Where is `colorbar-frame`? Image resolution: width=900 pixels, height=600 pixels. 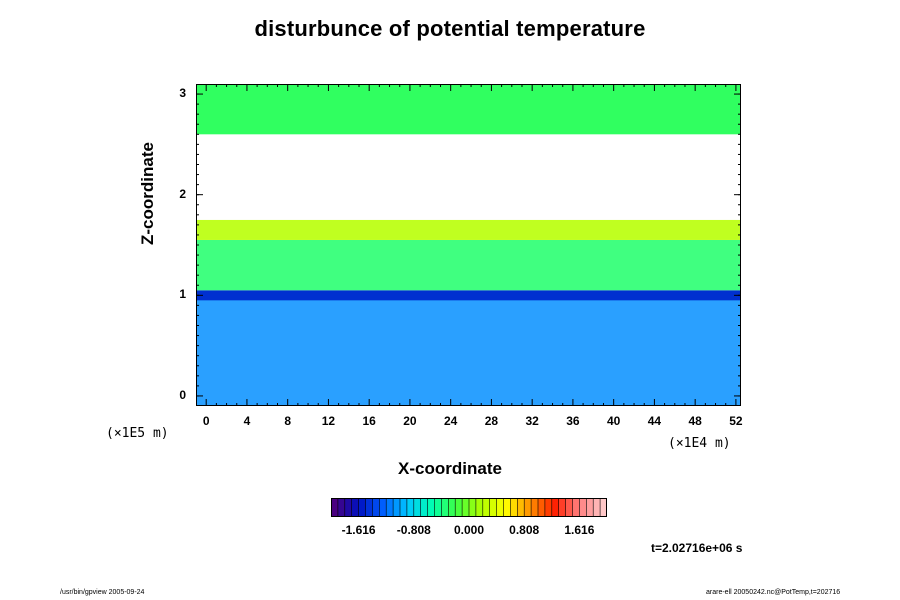 colorbar-frame is located at coordinates (469, 507).